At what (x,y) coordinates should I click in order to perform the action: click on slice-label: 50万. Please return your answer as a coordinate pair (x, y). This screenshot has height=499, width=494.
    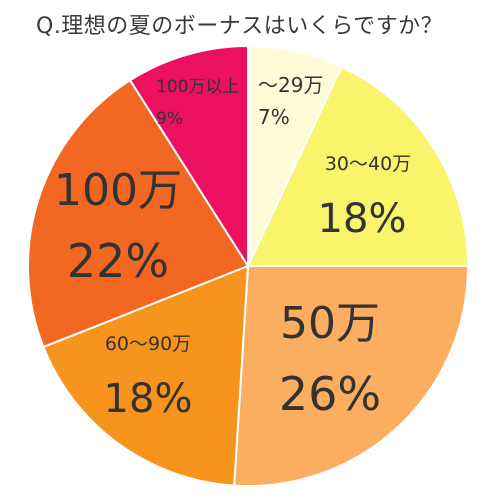
    Looking at the image, I should click on (330, 323).